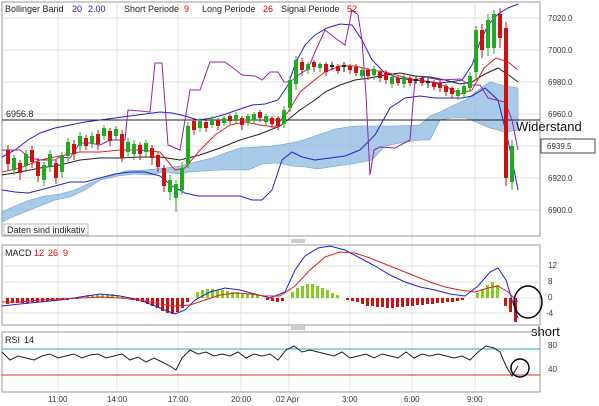  What do you see at coordinates (350, 399) in the screenshot?
I see `svg-text: 3:00` at bounding box center [350, 399].